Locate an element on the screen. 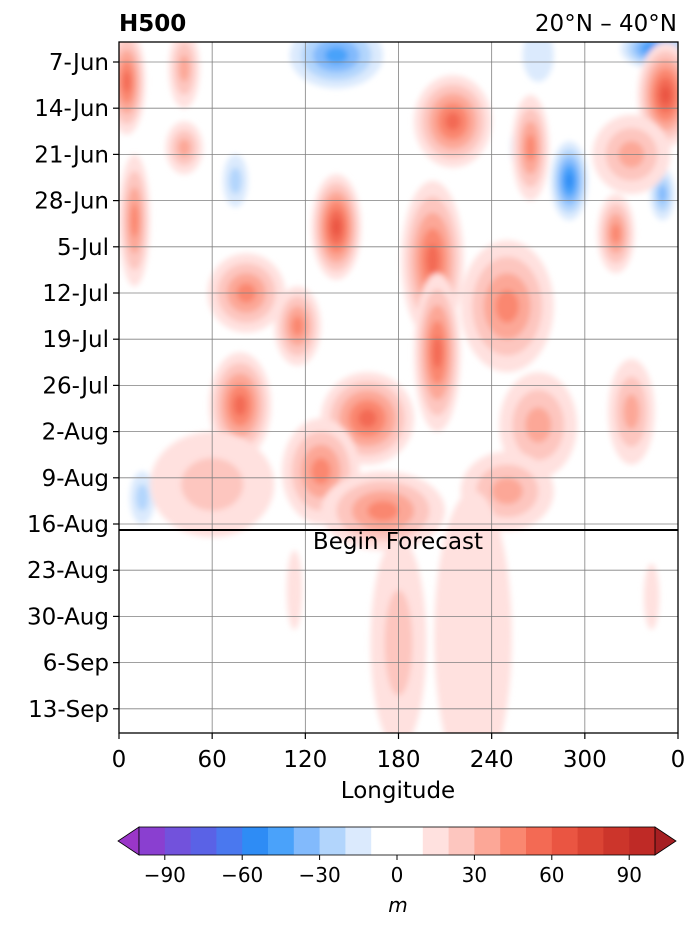  x-axis-label: Longitude is located at coordinates (398, 791).